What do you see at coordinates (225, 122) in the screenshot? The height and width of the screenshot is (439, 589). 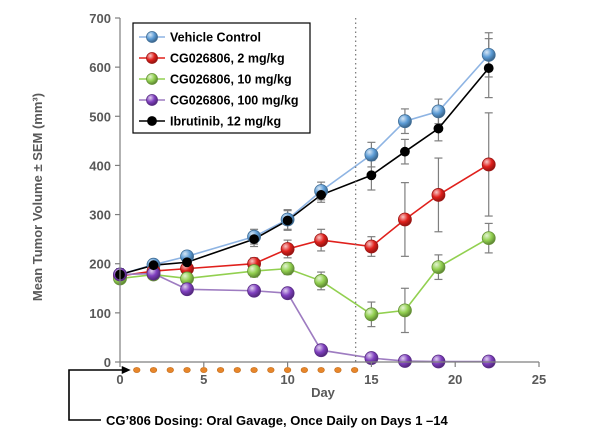 I see `legend-label: Ibrutinib, 12 mg/kg` at bounding box center [225, 122].